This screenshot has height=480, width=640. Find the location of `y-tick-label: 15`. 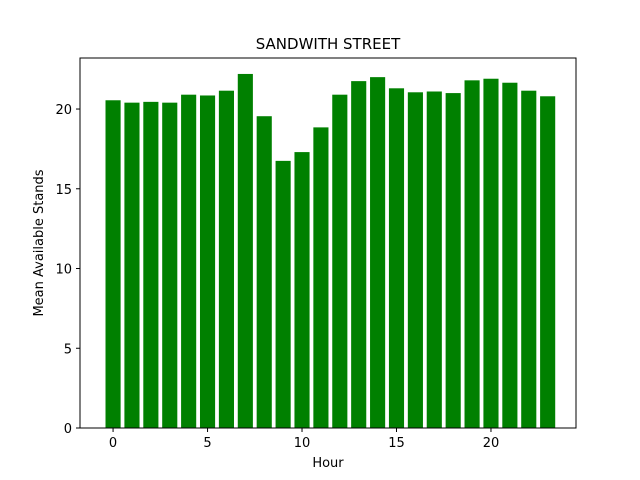

y-tick-label: 15 is located at coordinates (63, 190).